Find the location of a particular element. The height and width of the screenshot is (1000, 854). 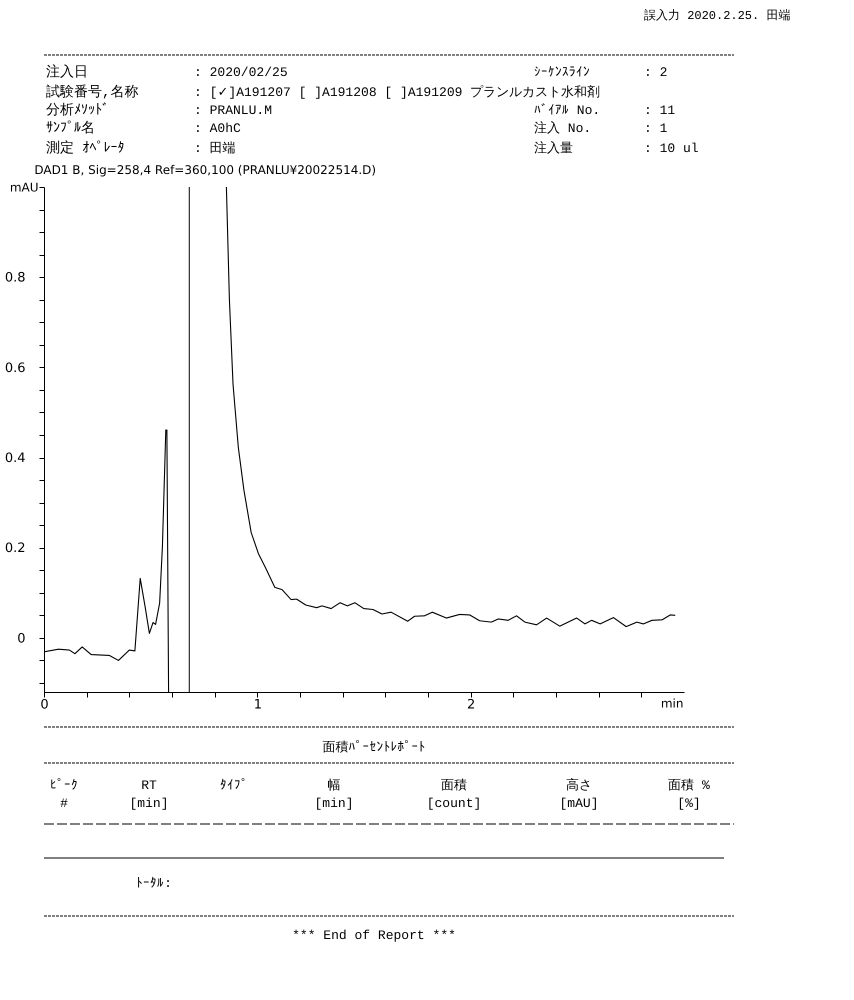

text: 面積 % is located at coordinates (689, 785).